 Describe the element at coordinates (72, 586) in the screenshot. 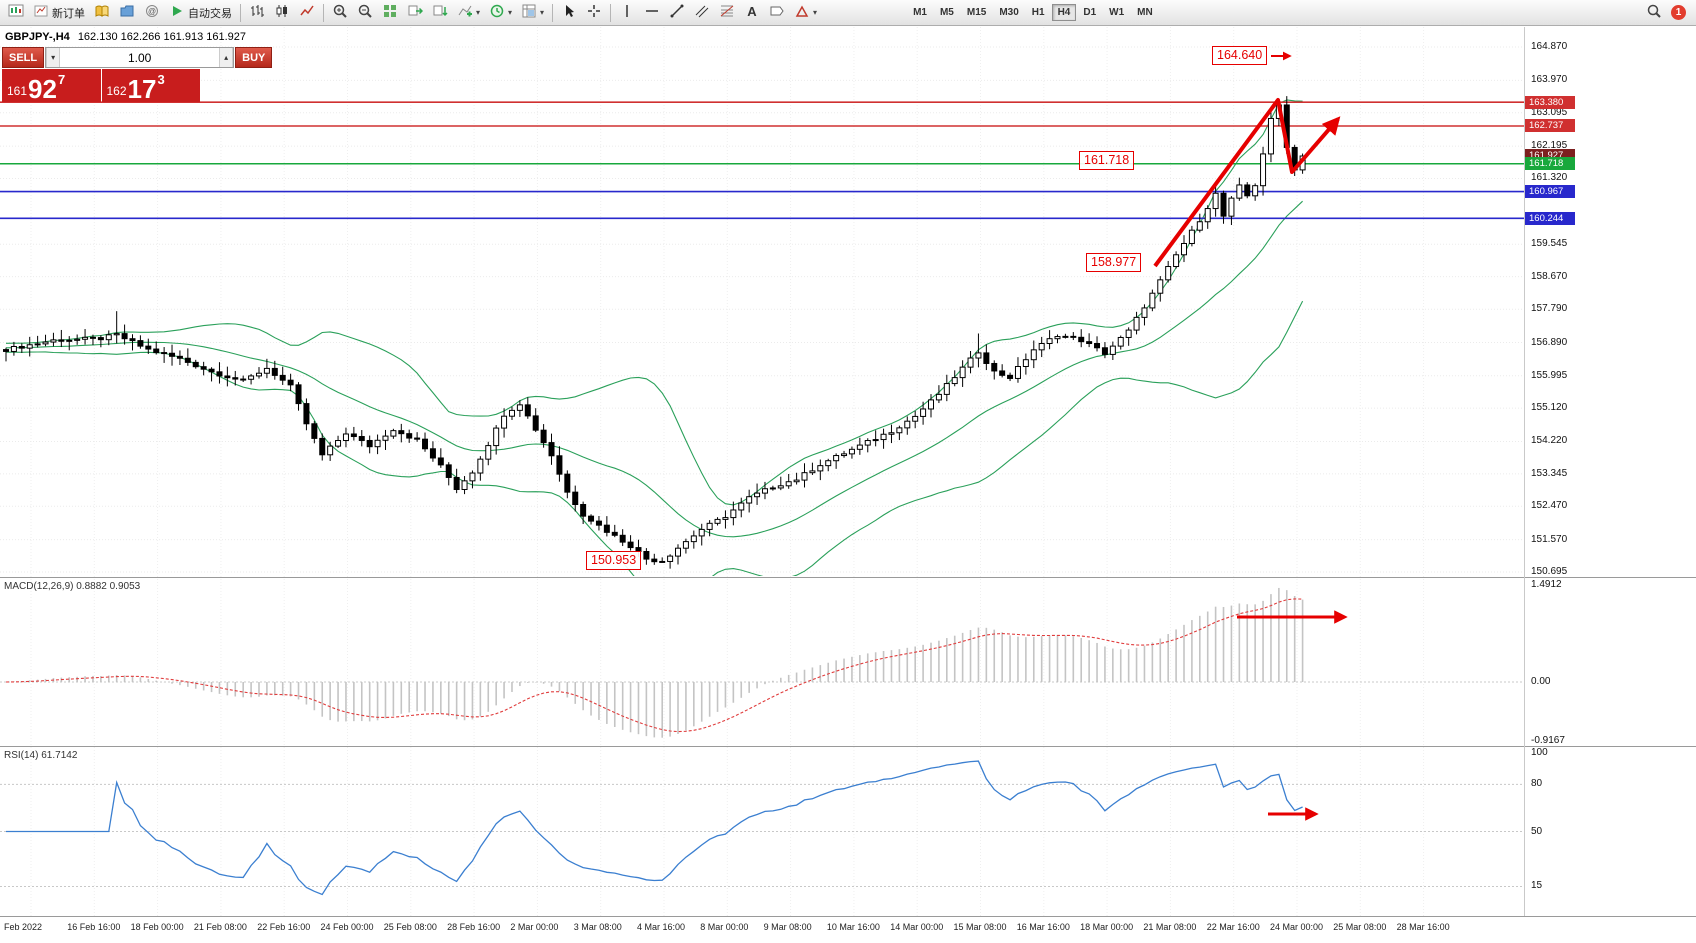

I see `macd-indicator-label: MACD(12,26,9) 0.8882 0.9053` at that location.